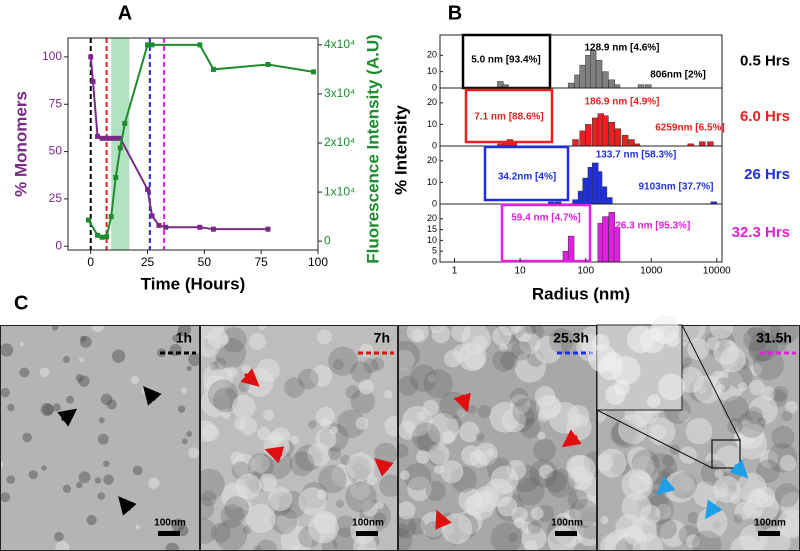 The height and width of the screenshot is (551, 800). I want to click on x-axis-title: Radius (nm), so click(581, 293).